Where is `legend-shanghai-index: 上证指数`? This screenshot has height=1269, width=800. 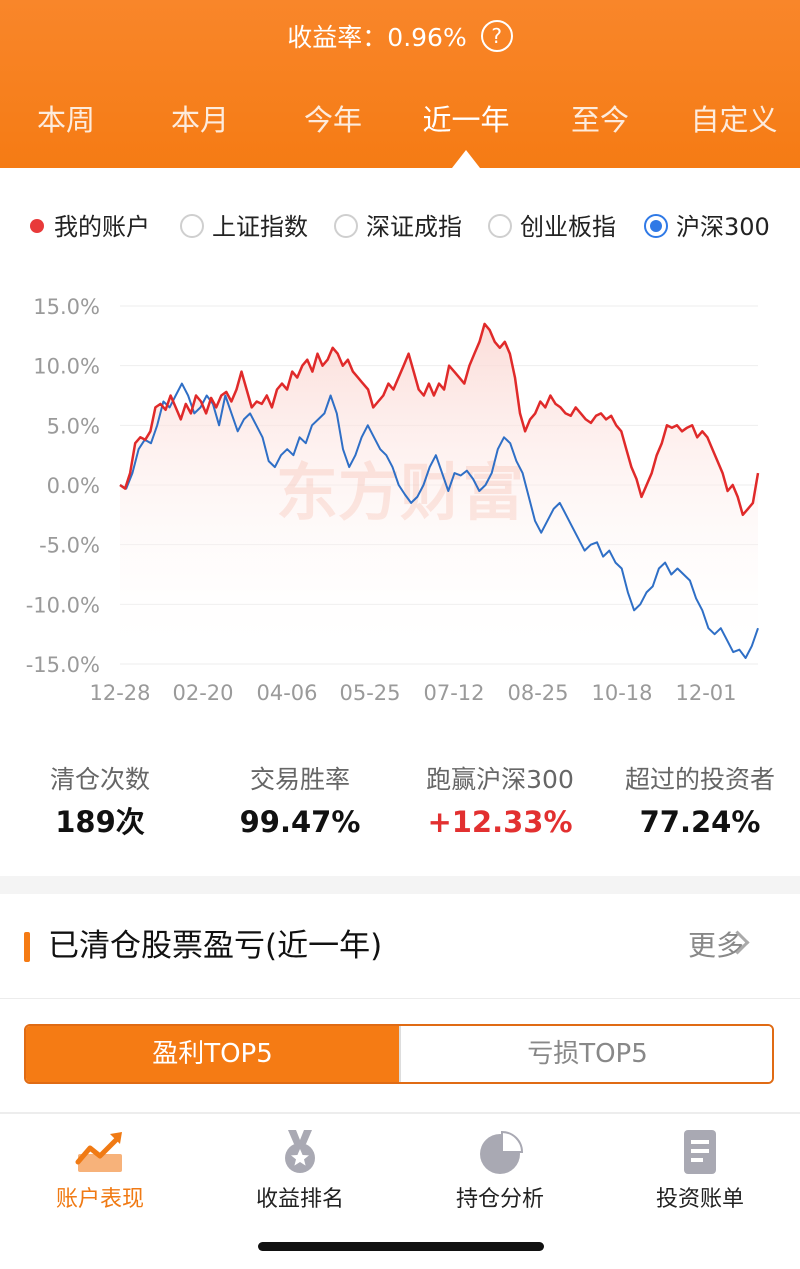 legend-shanghai-index: 上证指数 is located at coordinates (244, 227).